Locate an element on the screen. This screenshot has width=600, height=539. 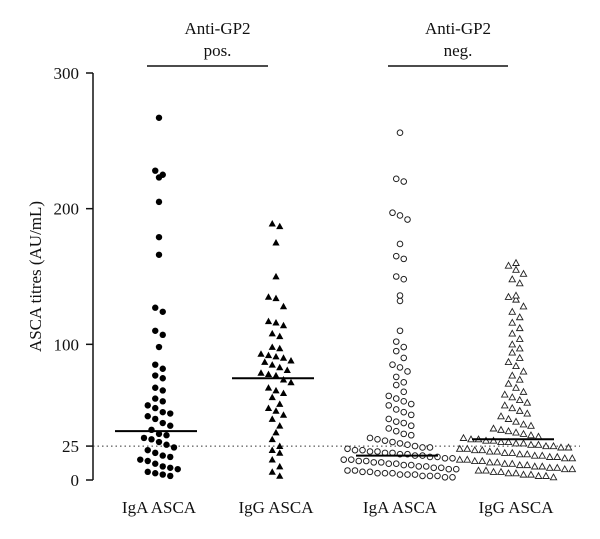
y-axis-title: ASCA titres (AU/mL) is located at coordinates (35, 276).